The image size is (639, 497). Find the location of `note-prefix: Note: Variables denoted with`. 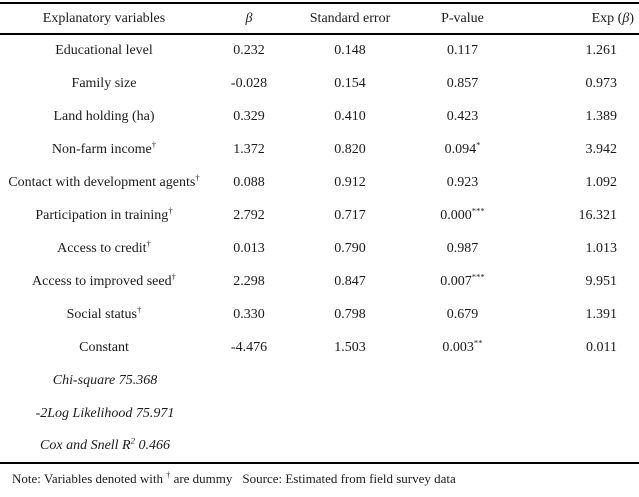

note-prefix: Note: Variables denoted with is located at coordinates (89, 478).